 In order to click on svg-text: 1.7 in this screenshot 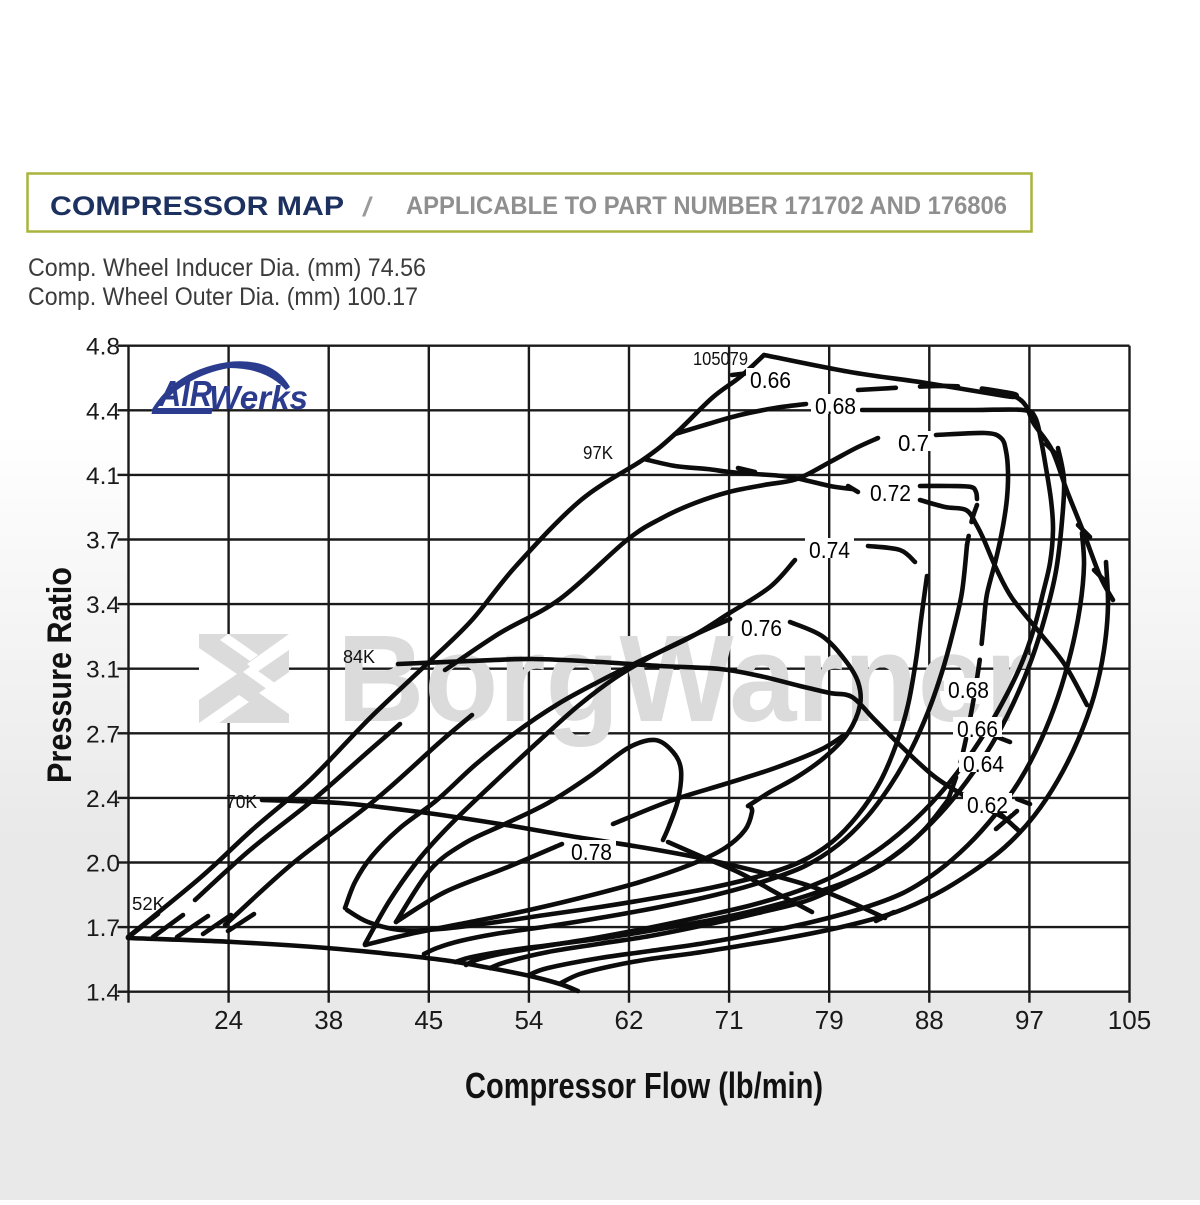, I will do `click(103, 928)`.